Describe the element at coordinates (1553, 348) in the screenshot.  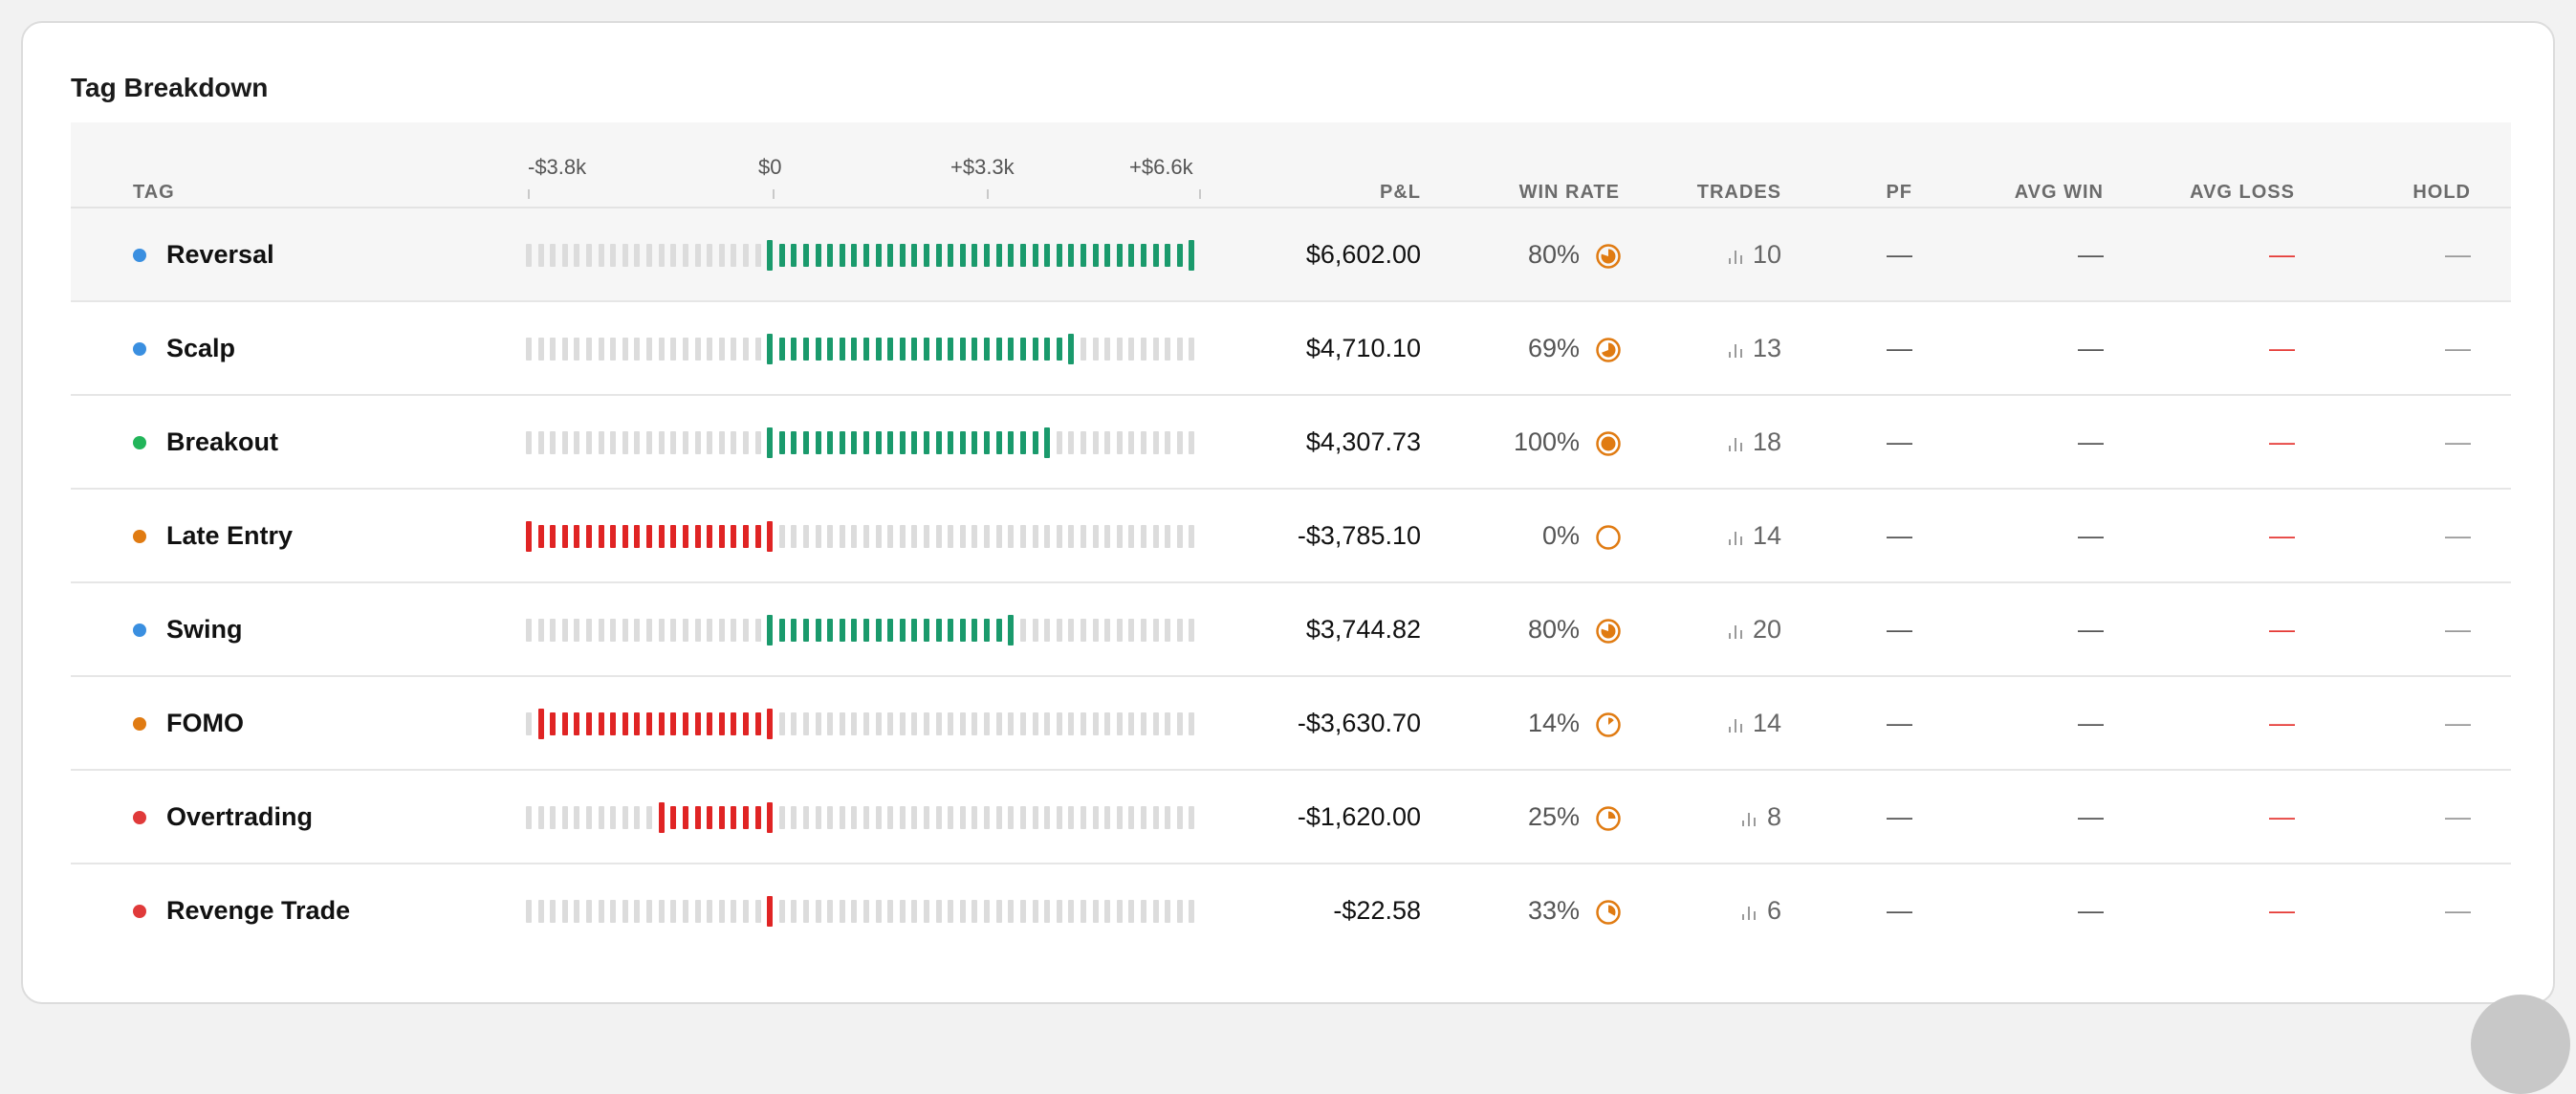
I see `win-rate-value: 69%` at that location.